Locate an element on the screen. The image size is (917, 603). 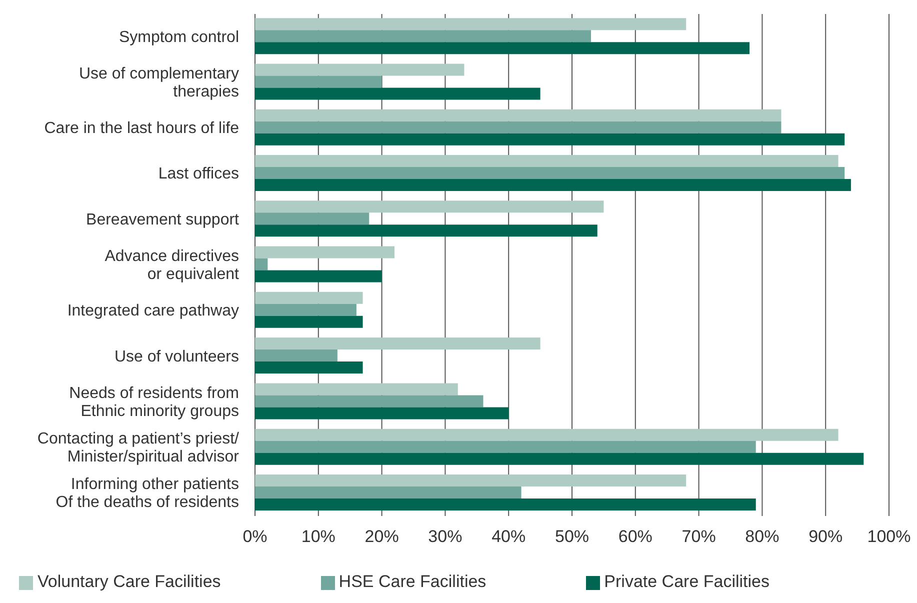
x-tick-label: 100% is located at coordinates (889, 536).